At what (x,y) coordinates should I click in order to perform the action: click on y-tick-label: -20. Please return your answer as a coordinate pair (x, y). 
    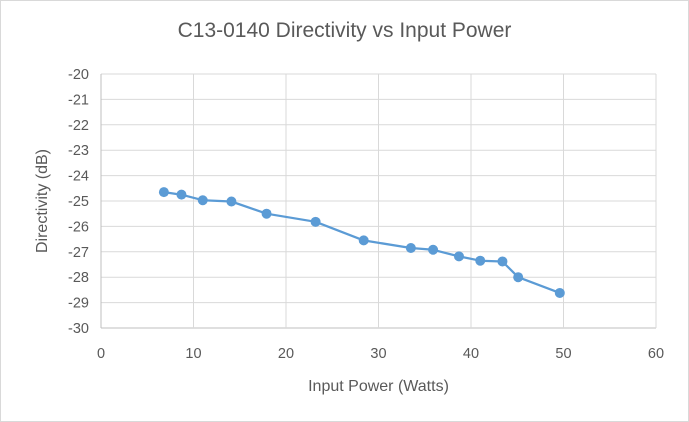
    Looking at the image, I should click on (78, 75).